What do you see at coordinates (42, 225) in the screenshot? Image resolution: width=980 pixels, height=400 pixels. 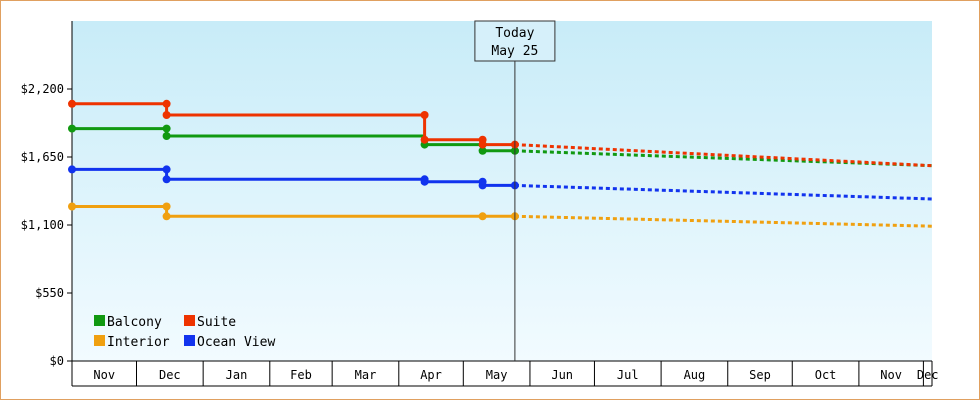 I see `y-tick-label: $1,100` at bounding box center [42, 225].